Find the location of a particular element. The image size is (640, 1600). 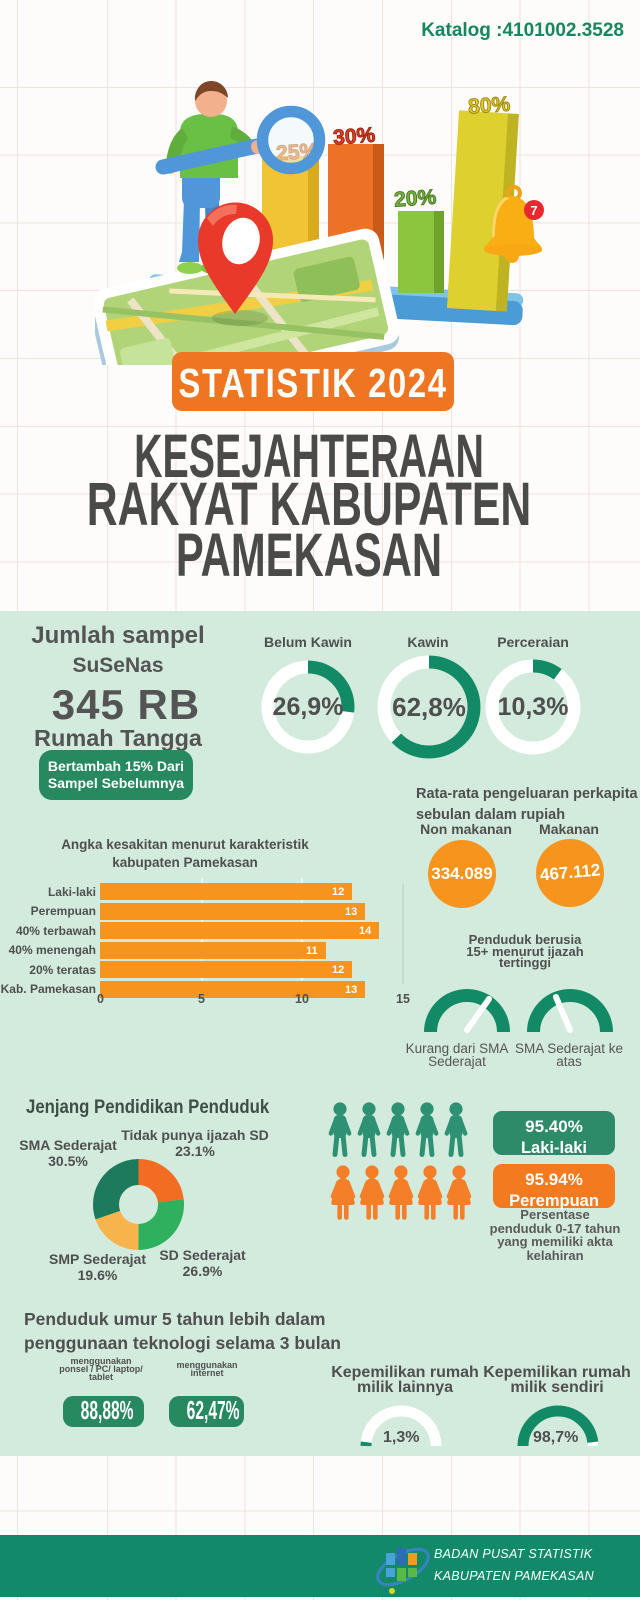

svg-text: 20% is located at coordinates (415, 199).